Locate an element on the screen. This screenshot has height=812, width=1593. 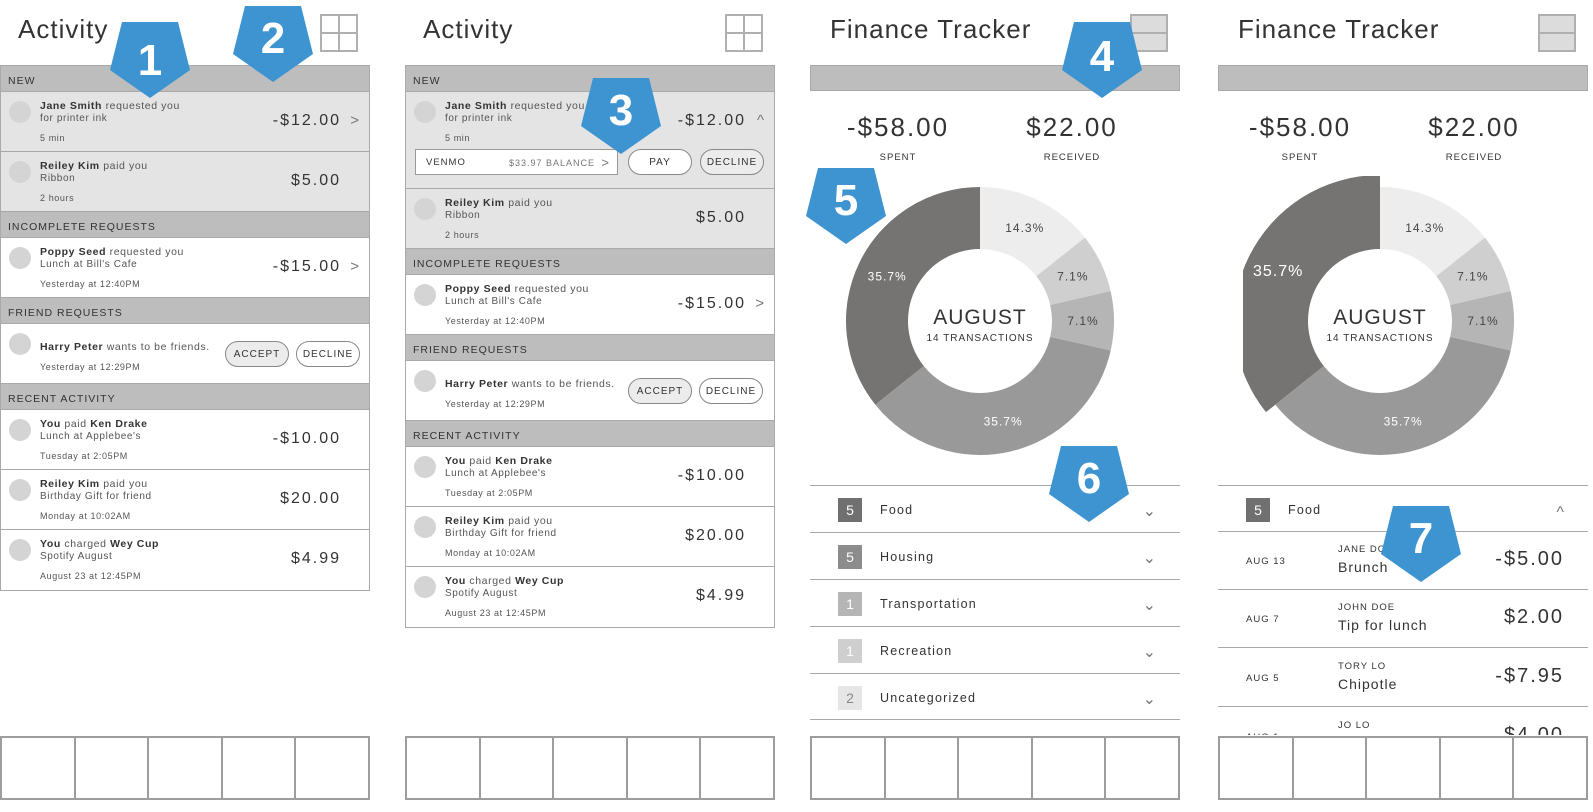
item-time: 2 hours is located at coordinates (462, 235).